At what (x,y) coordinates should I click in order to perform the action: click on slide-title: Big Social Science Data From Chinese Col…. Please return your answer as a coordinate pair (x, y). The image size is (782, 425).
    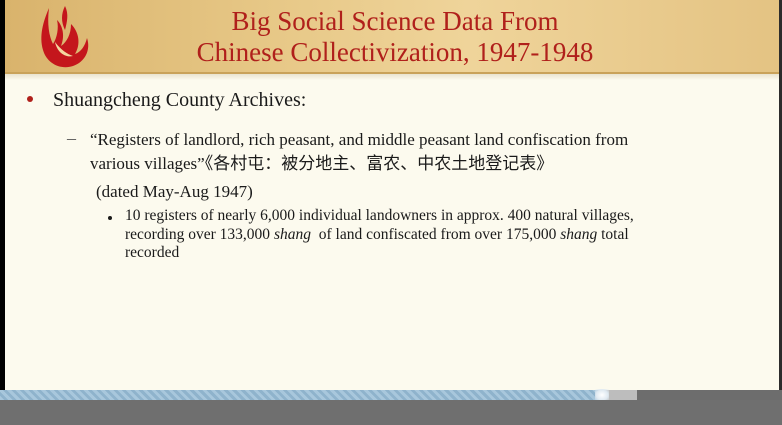
    Looking at the image, I should click on (395, 37).